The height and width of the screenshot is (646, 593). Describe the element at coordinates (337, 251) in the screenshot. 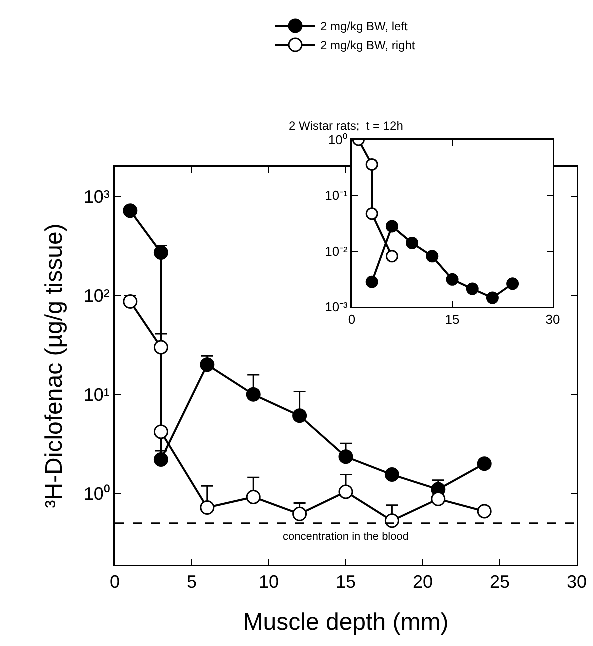

I see `y-tick-label: 10⁻²` at that location.